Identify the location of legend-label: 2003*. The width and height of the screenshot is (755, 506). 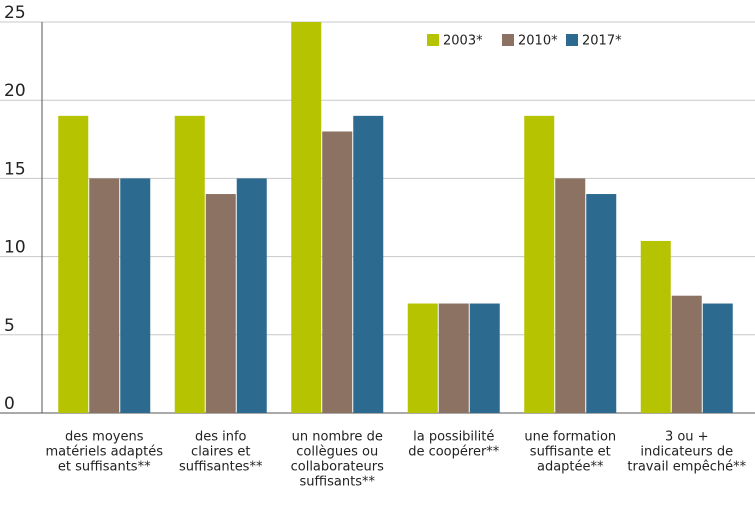
(463, 41).